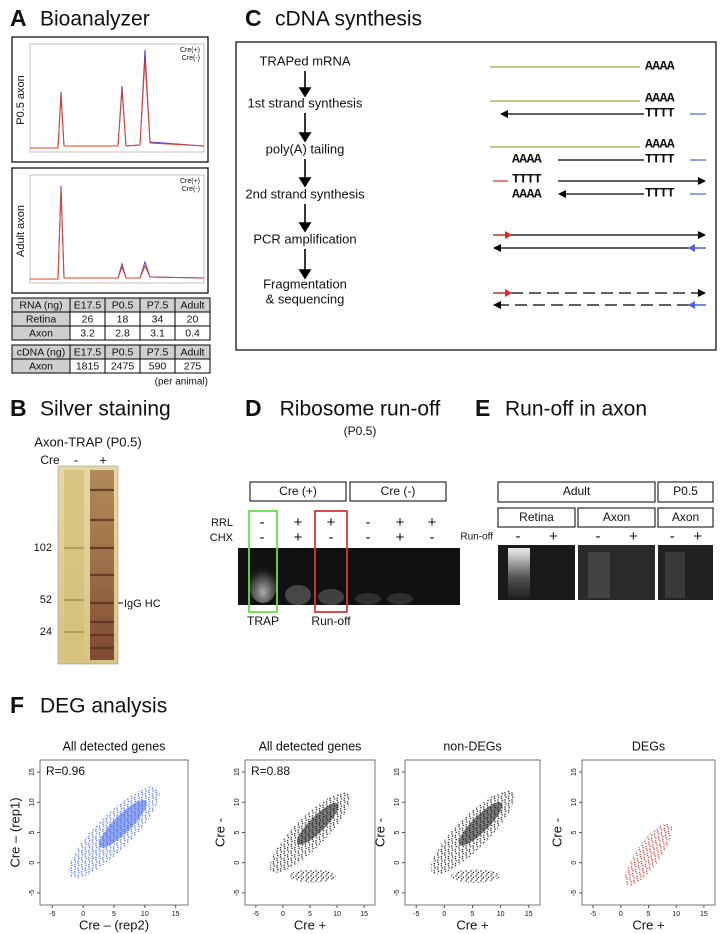  I want to click on group-label: Cre (-), so click(398, 491).